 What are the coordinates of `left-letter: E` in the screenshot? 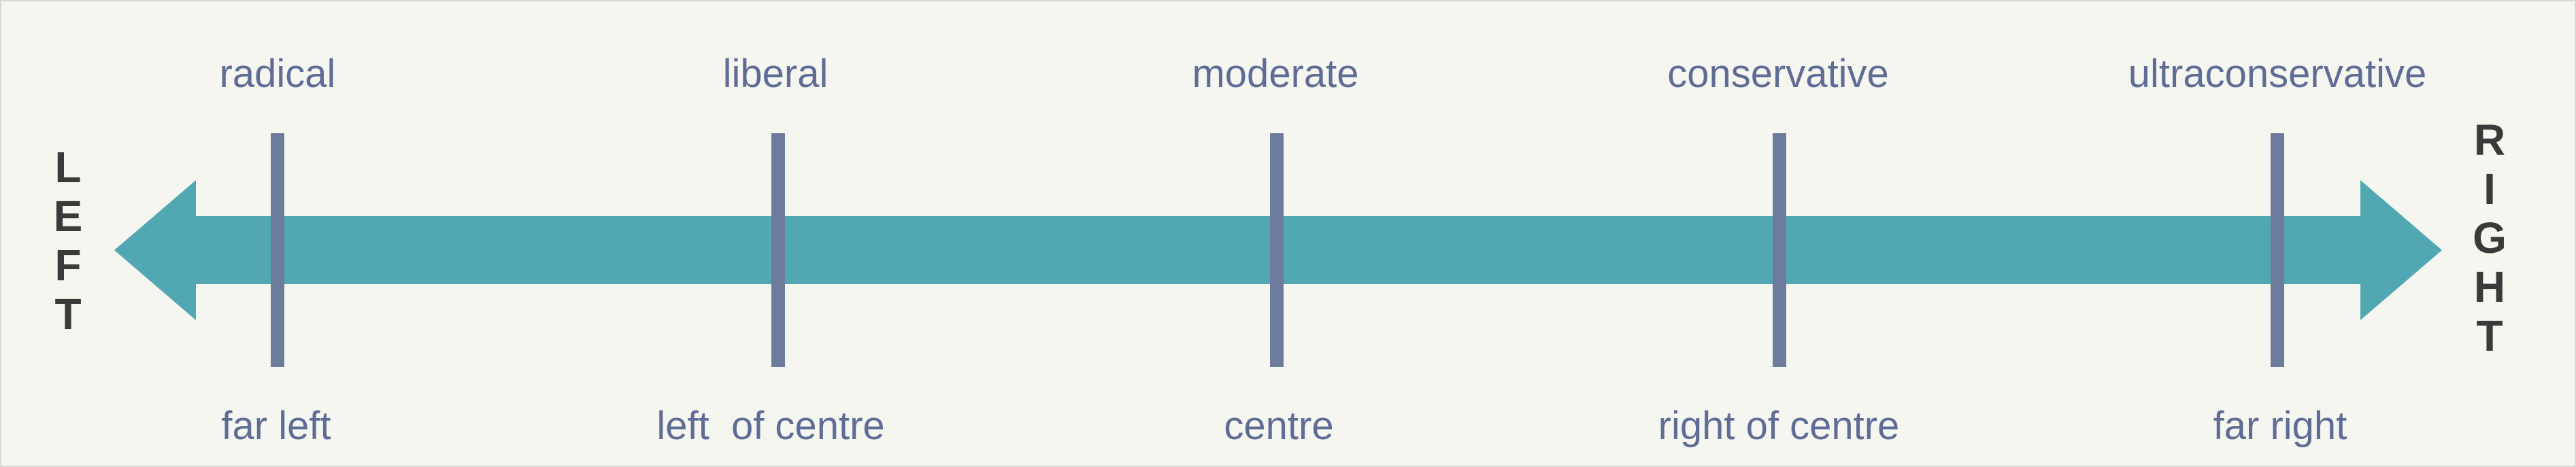 It's located at (68, 216).